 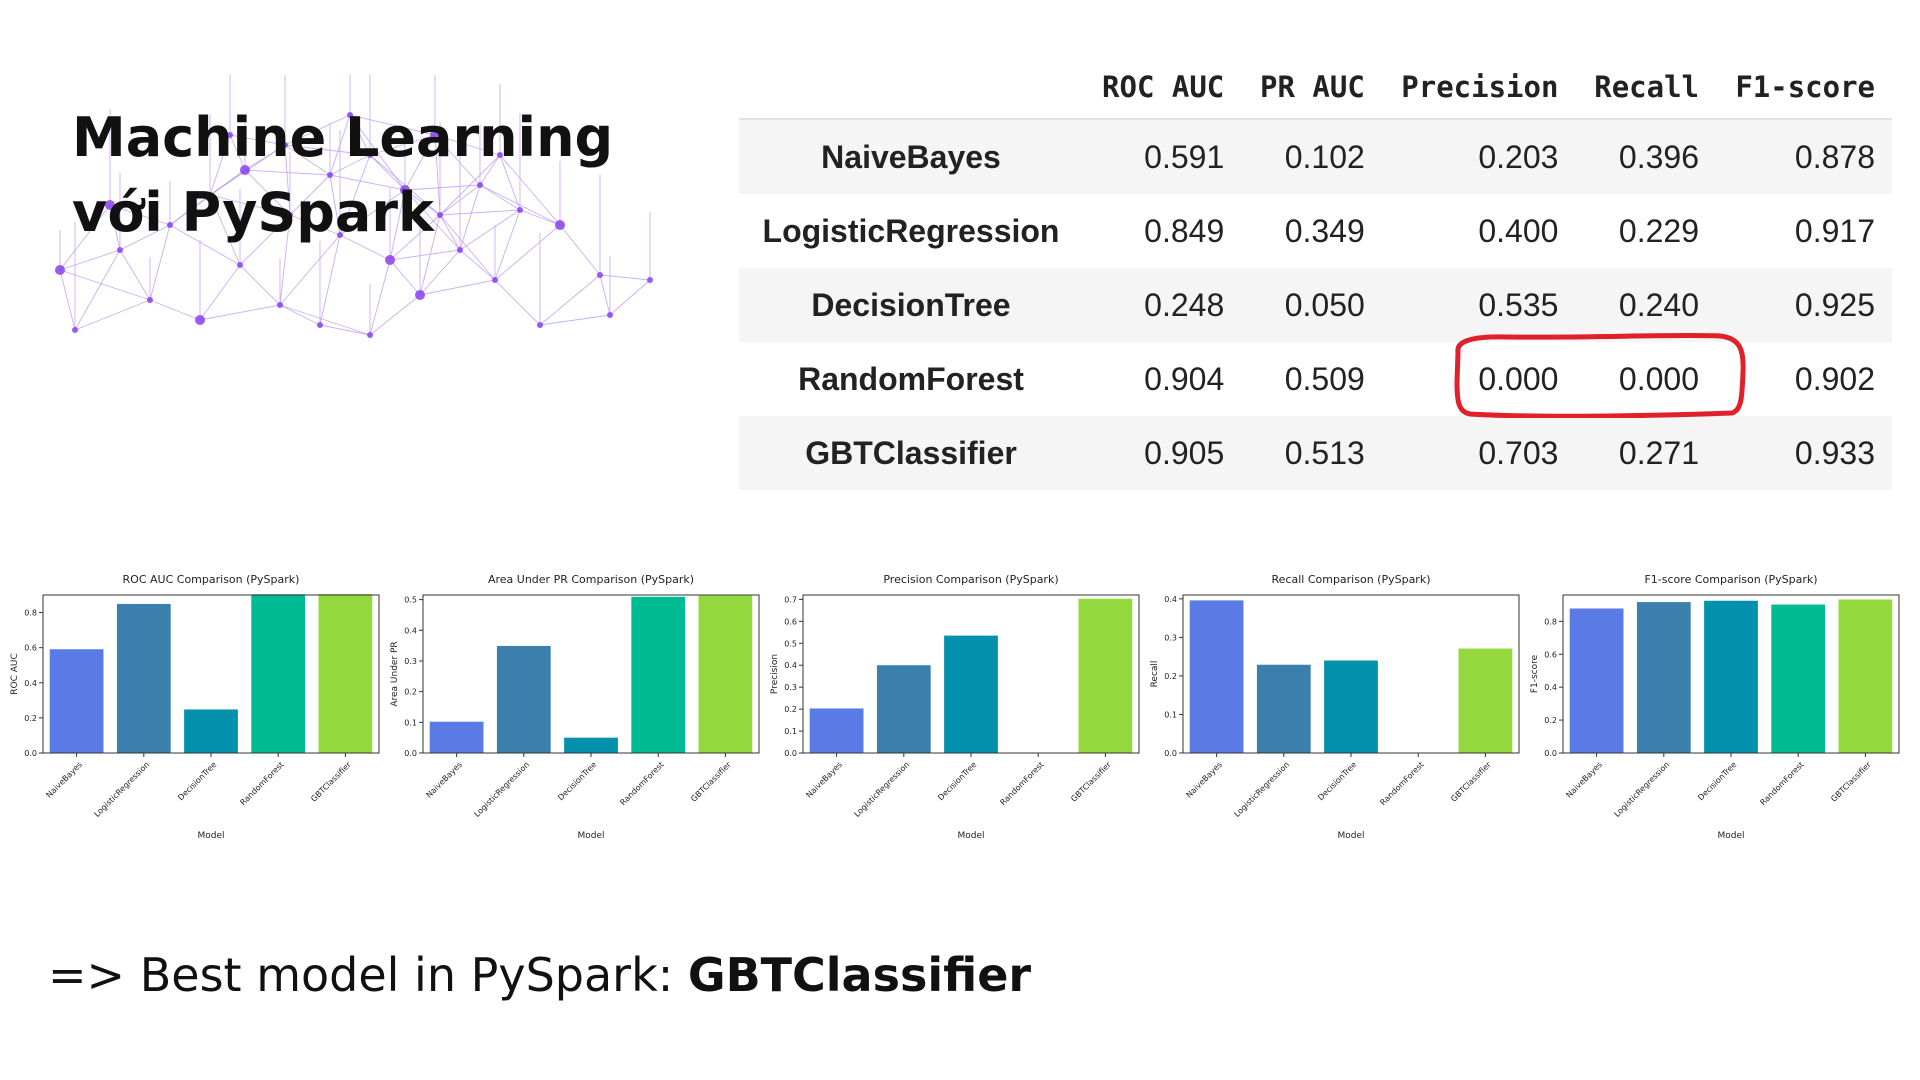 I want to click on y-axis-label: ROC AUC, so click(x=15, y=674).